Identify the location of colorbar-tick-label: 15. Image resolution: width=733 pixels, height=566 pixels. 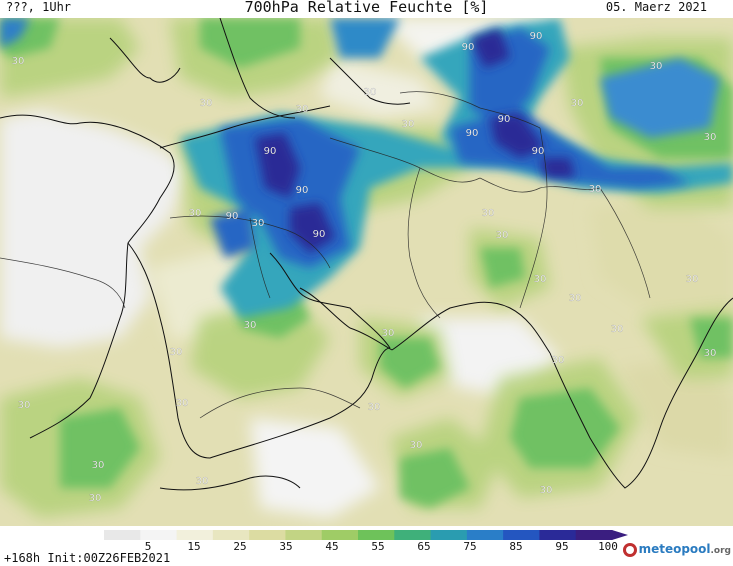
(194, 546).